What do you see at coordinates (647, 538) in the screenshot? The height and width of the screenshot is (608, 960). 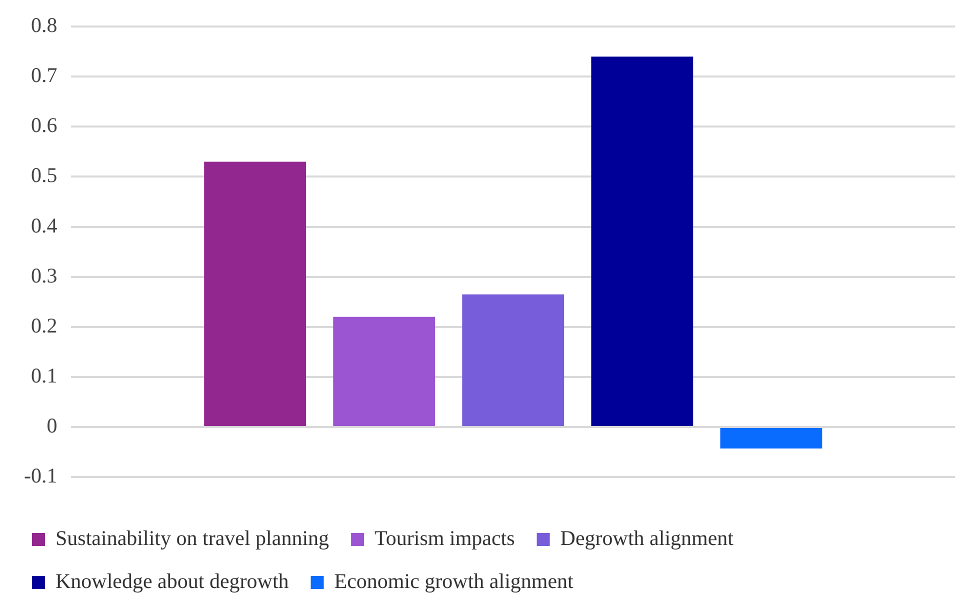 I see `legend-label: Degrowth alignment` at bounding box center [647, 538].